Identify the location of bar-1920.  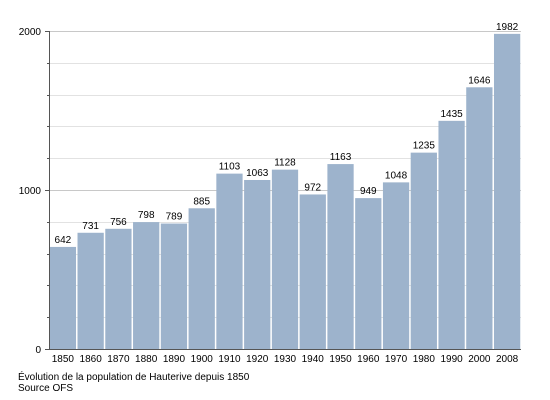
(257, 264).